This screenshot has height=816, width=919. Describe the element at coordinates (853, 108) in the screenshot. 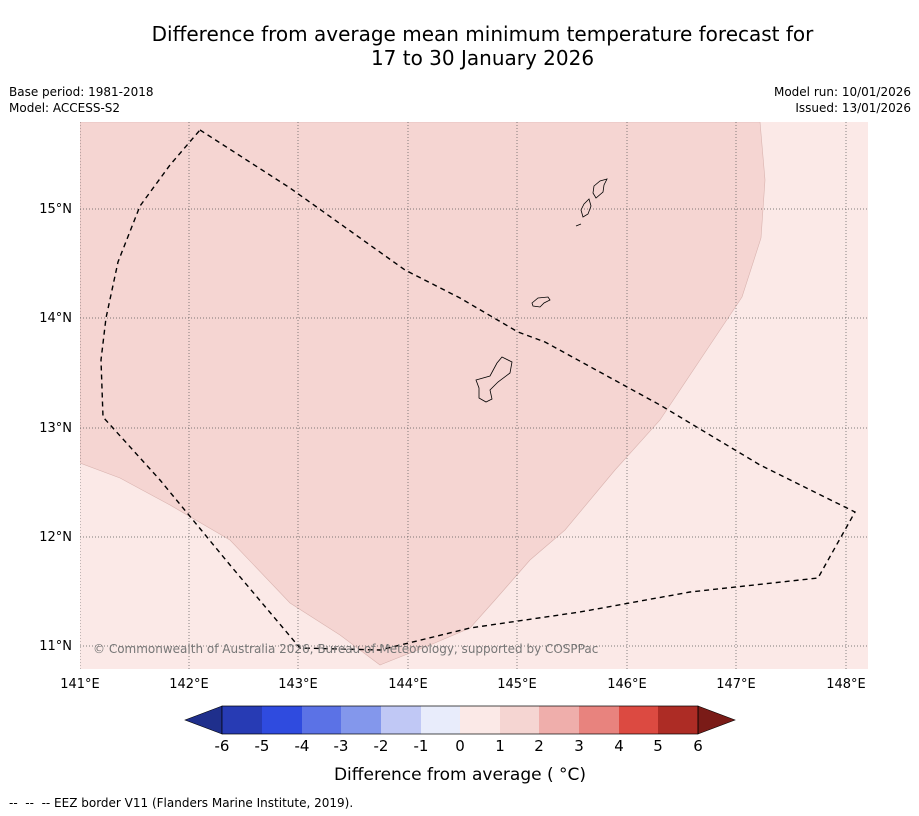

I see `issued-date: Issued: 13/01/2026` at that location.